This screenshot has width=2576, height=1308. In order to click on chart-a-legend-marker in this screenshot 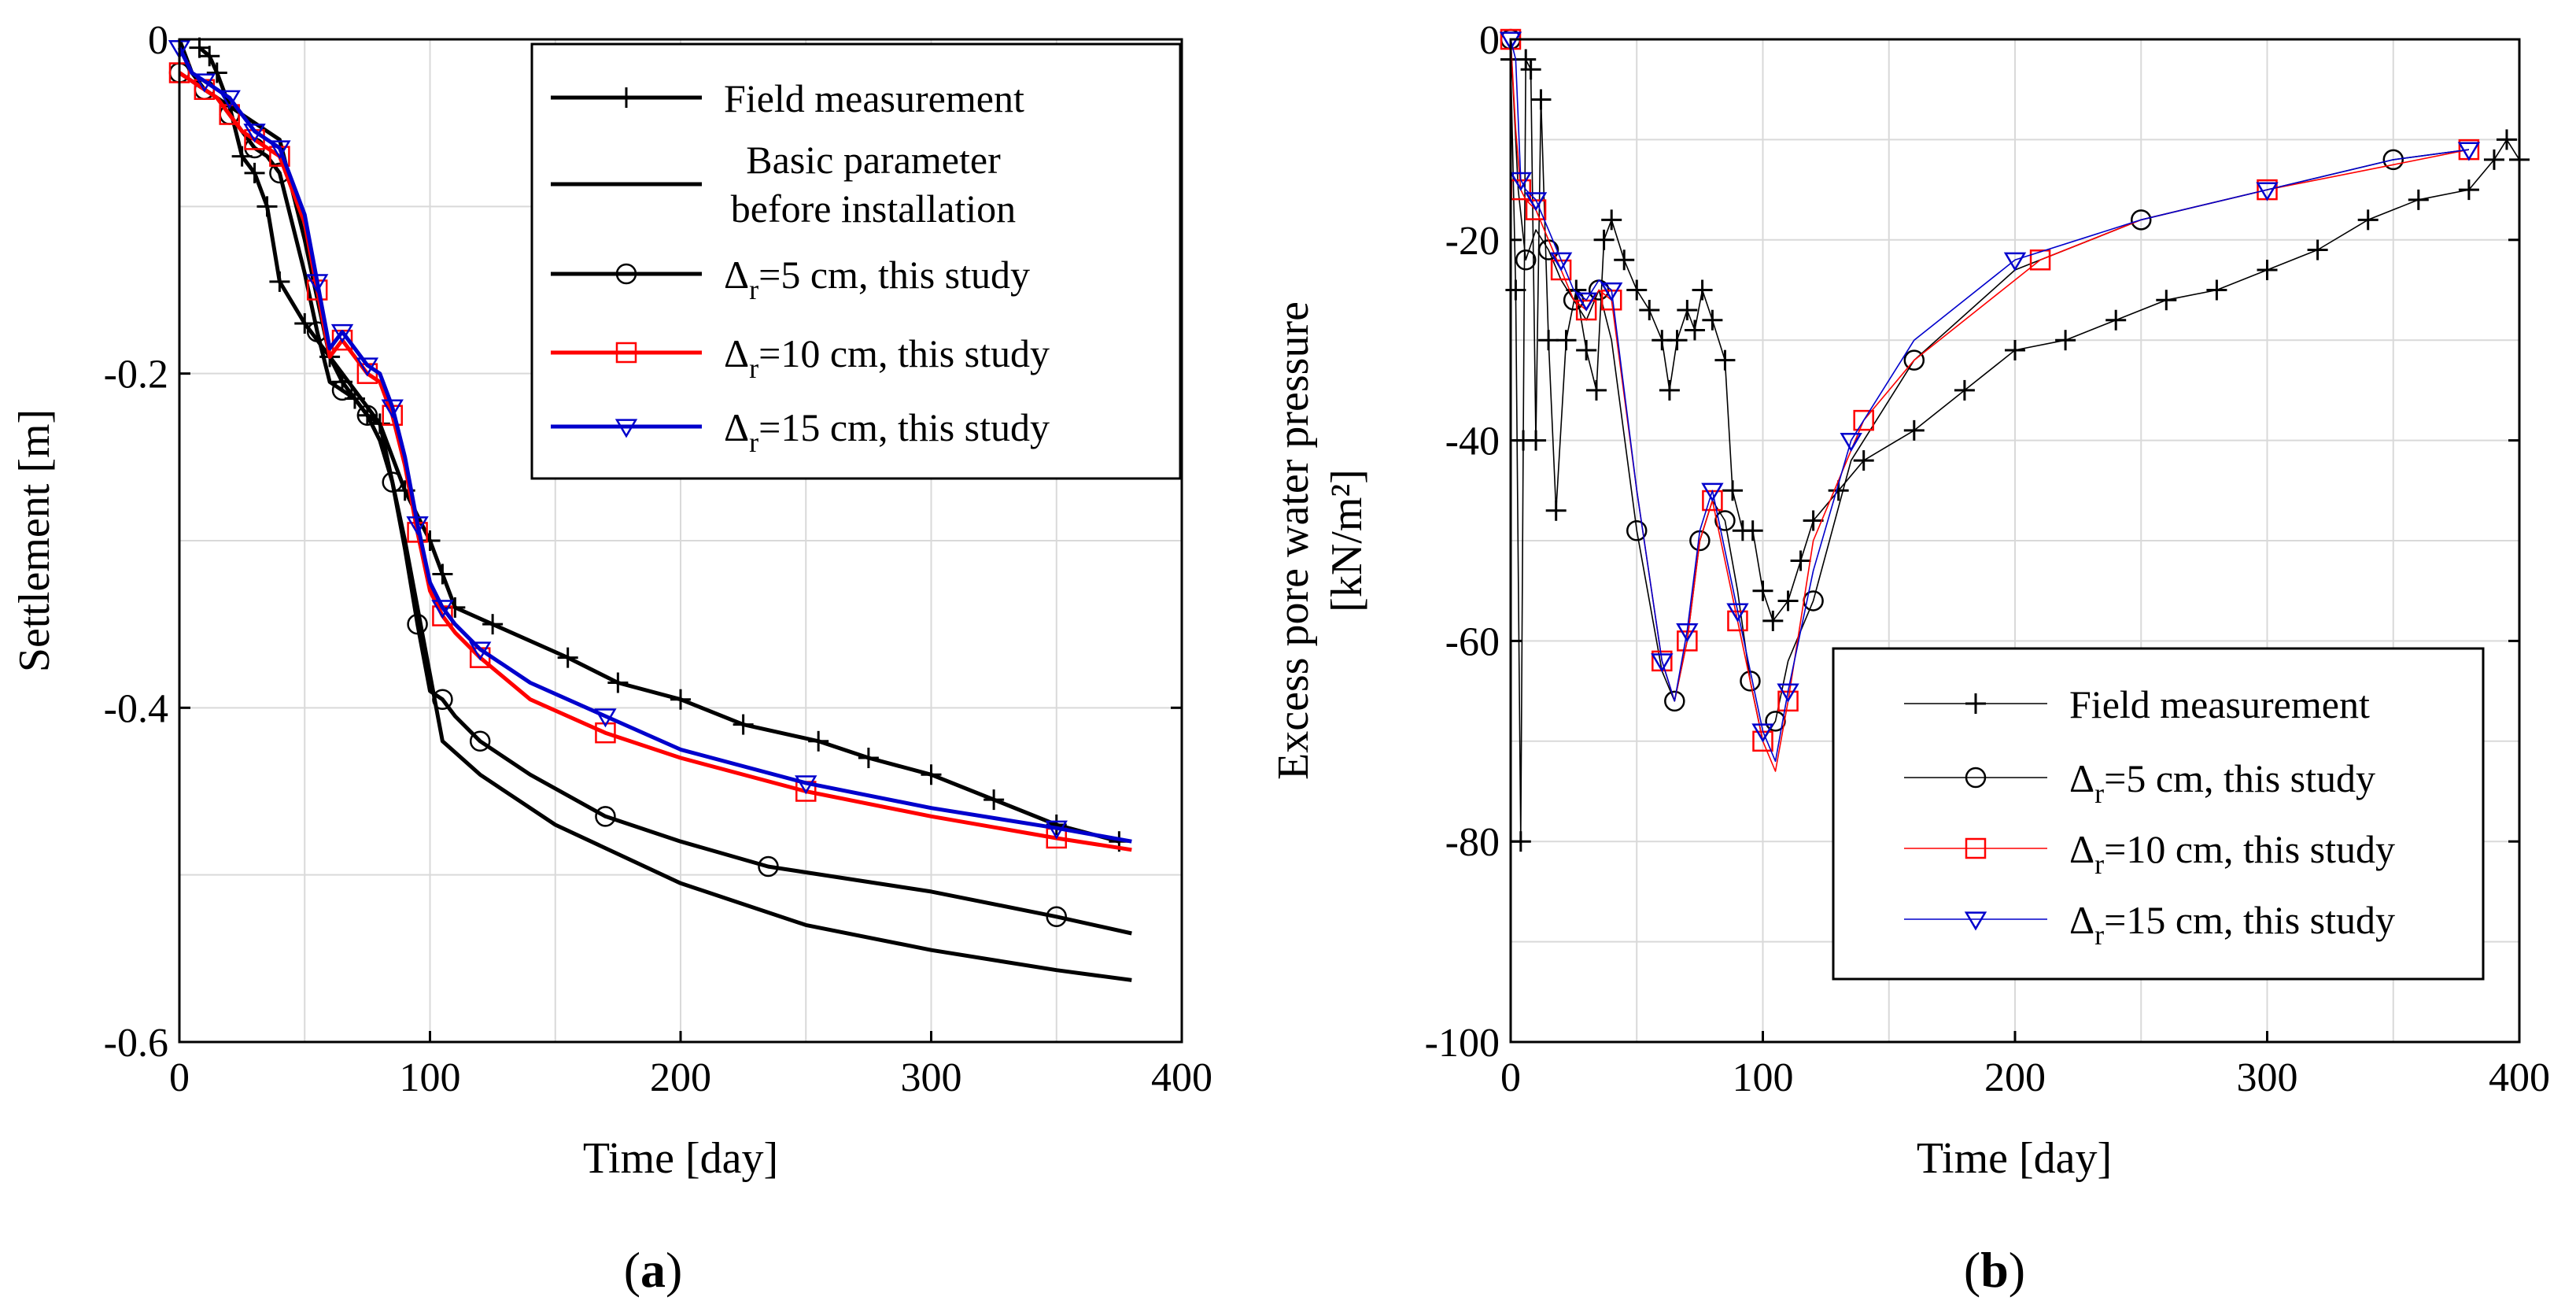, I will do `click(626, 97)`.